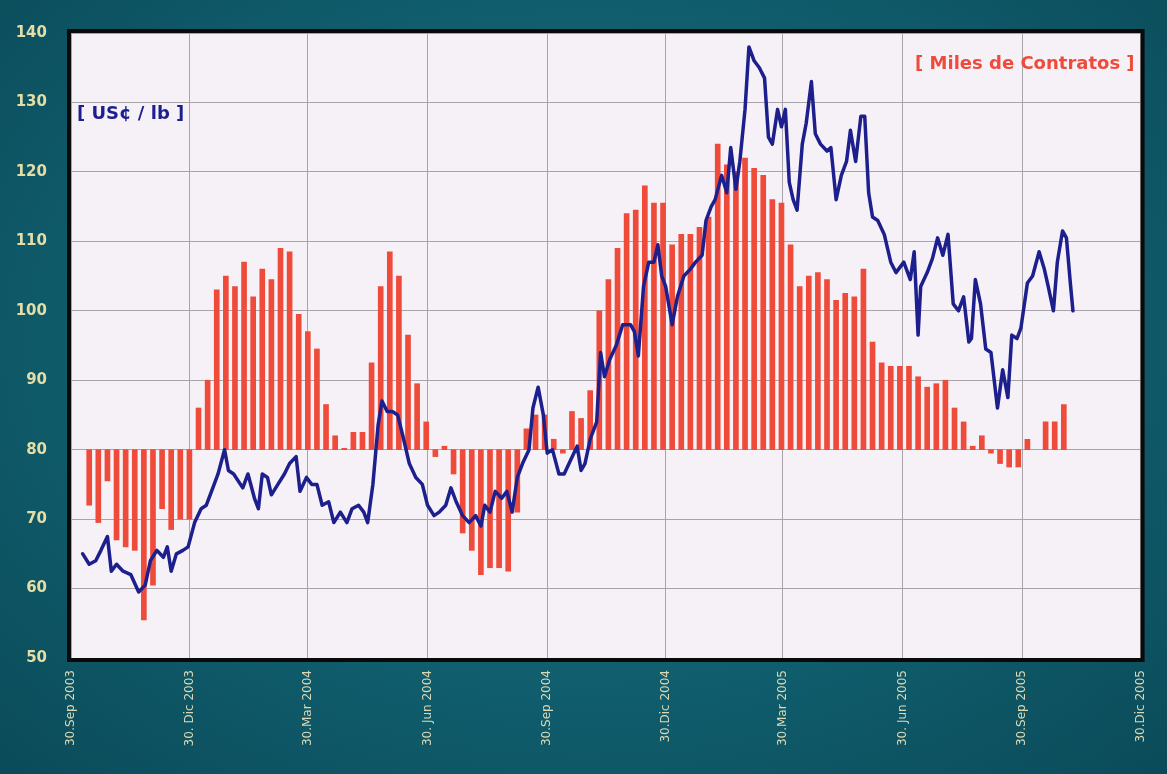 Image resolution: width=1167 pixels, height=774 pixels. I want to click on x-tick-label: 30. Jun 2004, so click(426, 708).